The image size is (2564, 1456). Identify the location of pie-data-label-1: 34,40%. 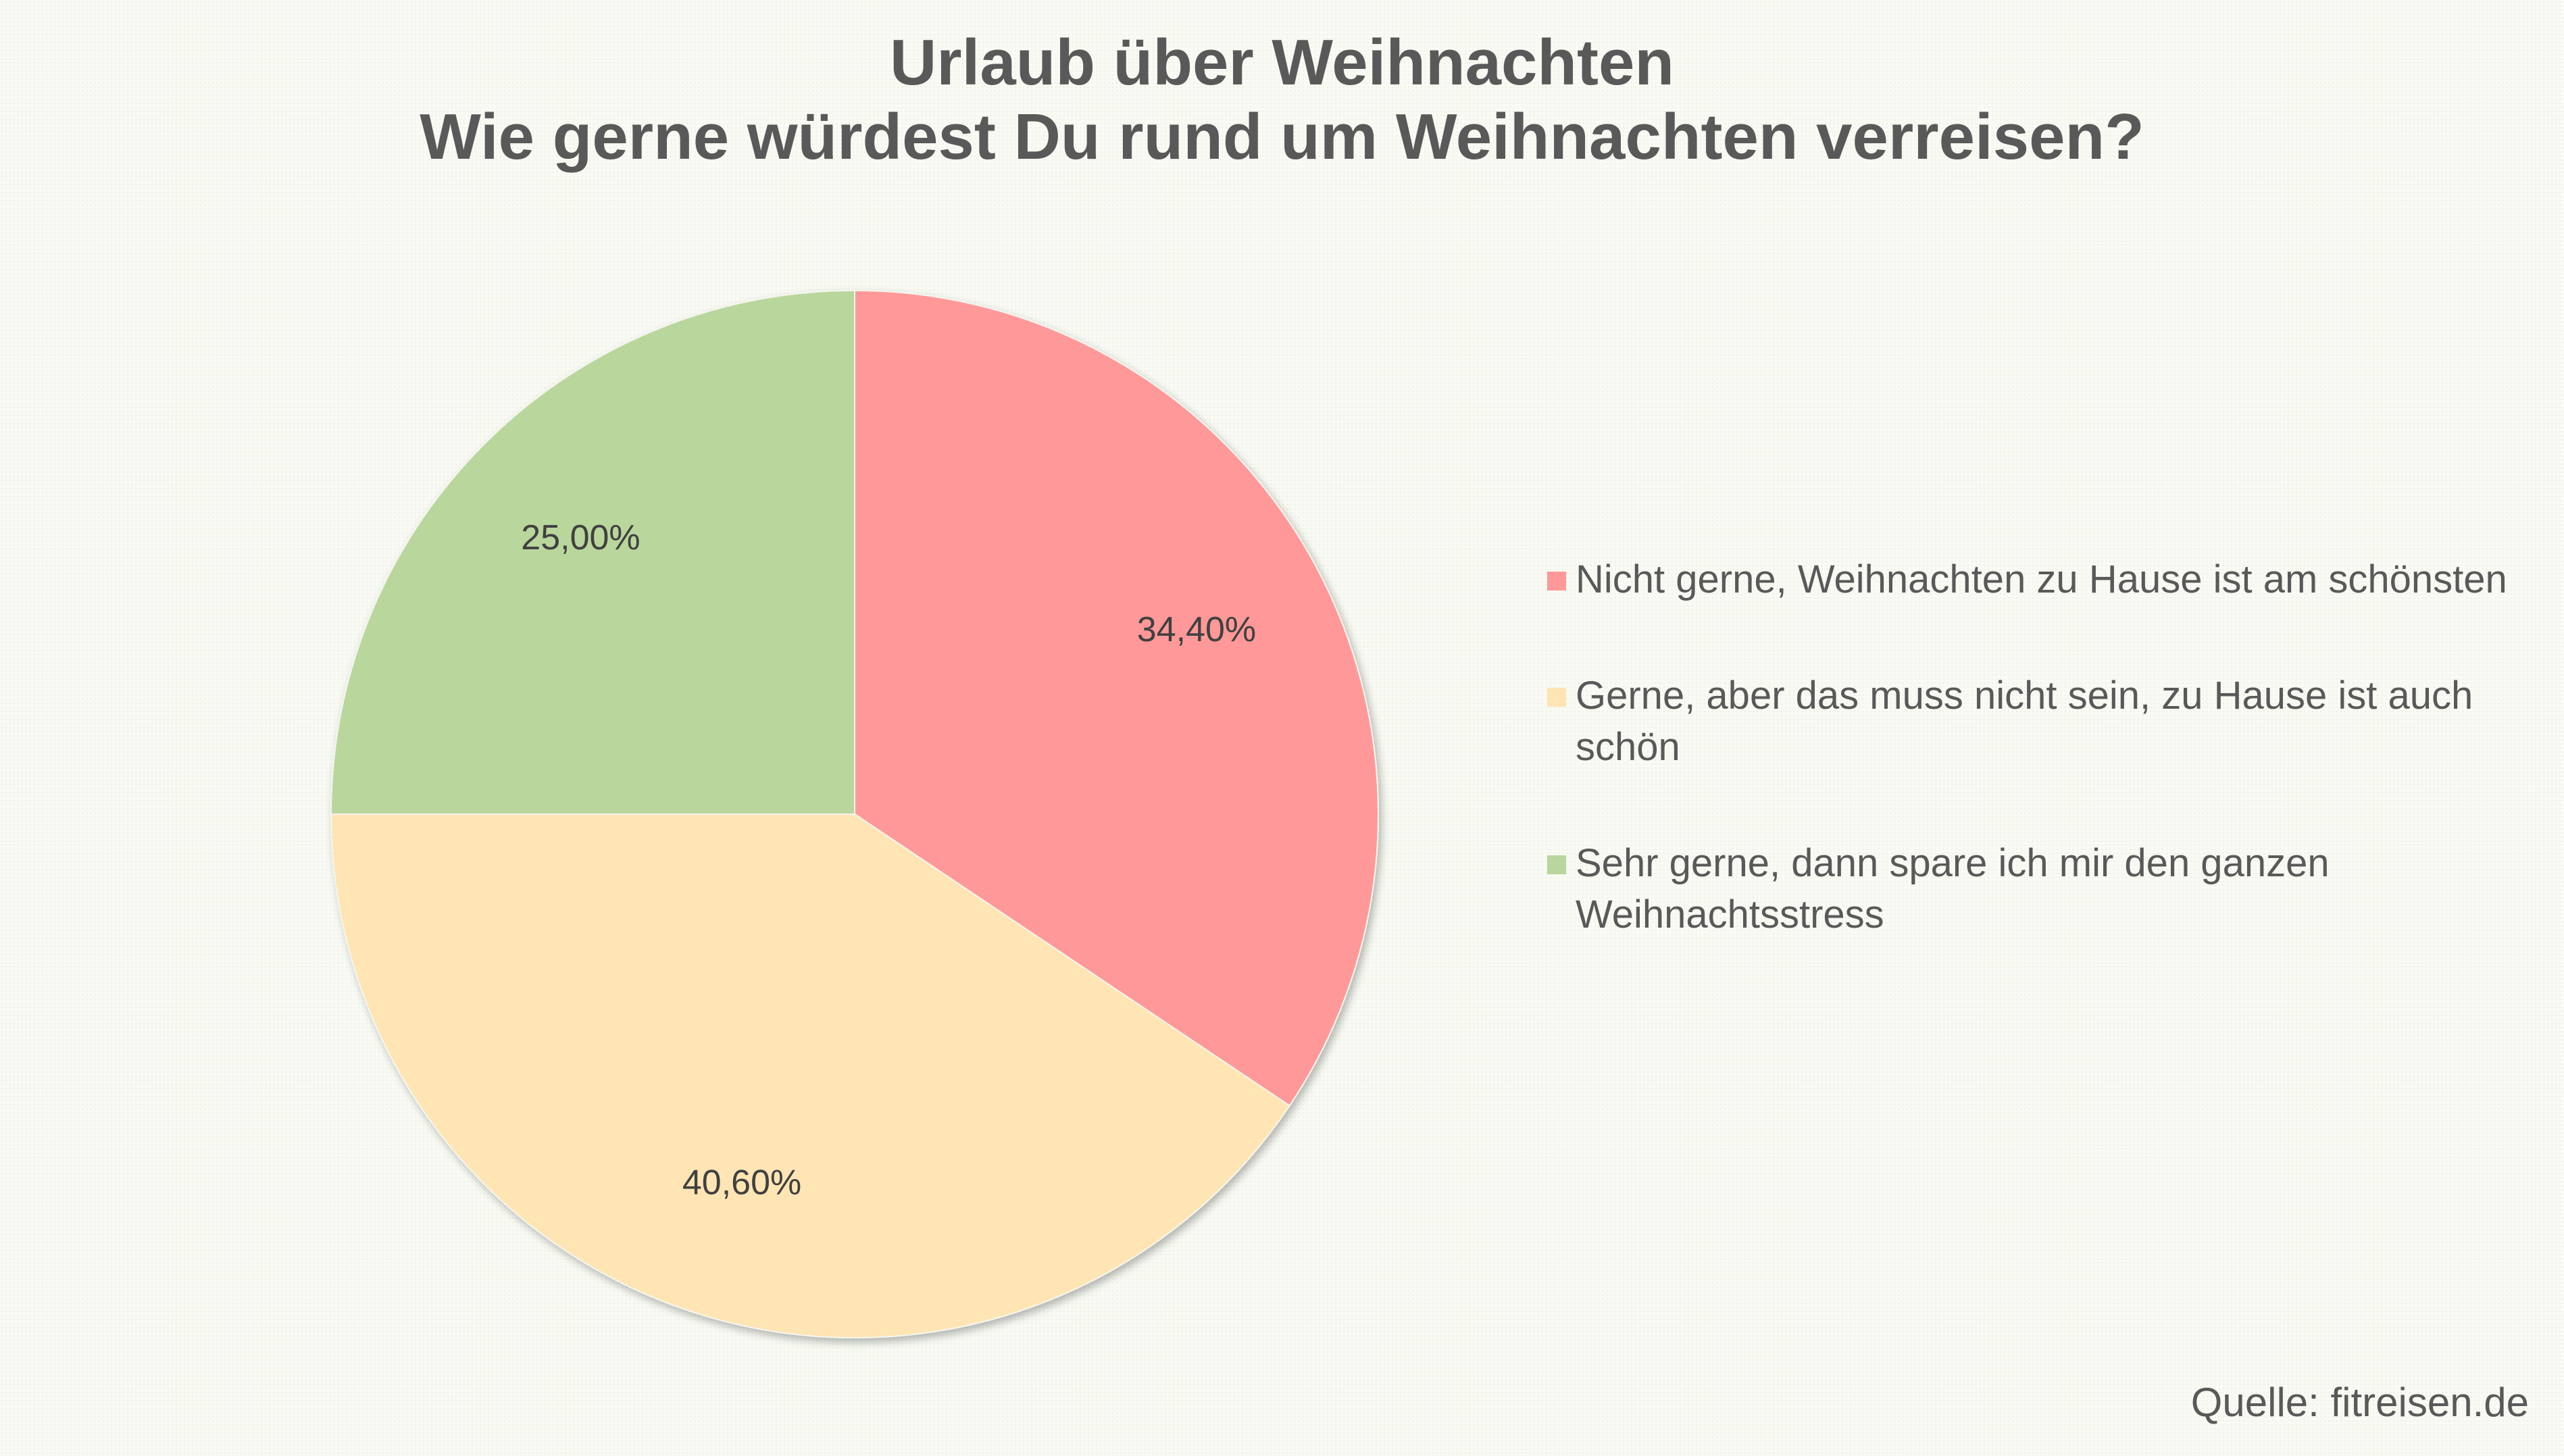
(1196, 629).